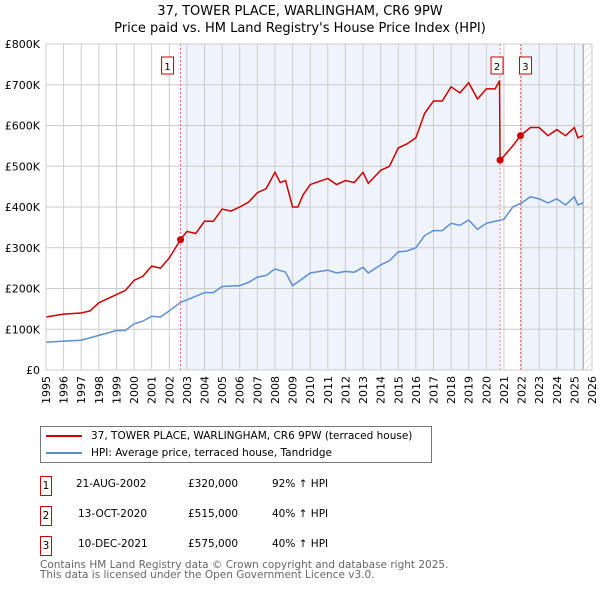  I want to click on y-tick-label: £600K, so click(23, 126).